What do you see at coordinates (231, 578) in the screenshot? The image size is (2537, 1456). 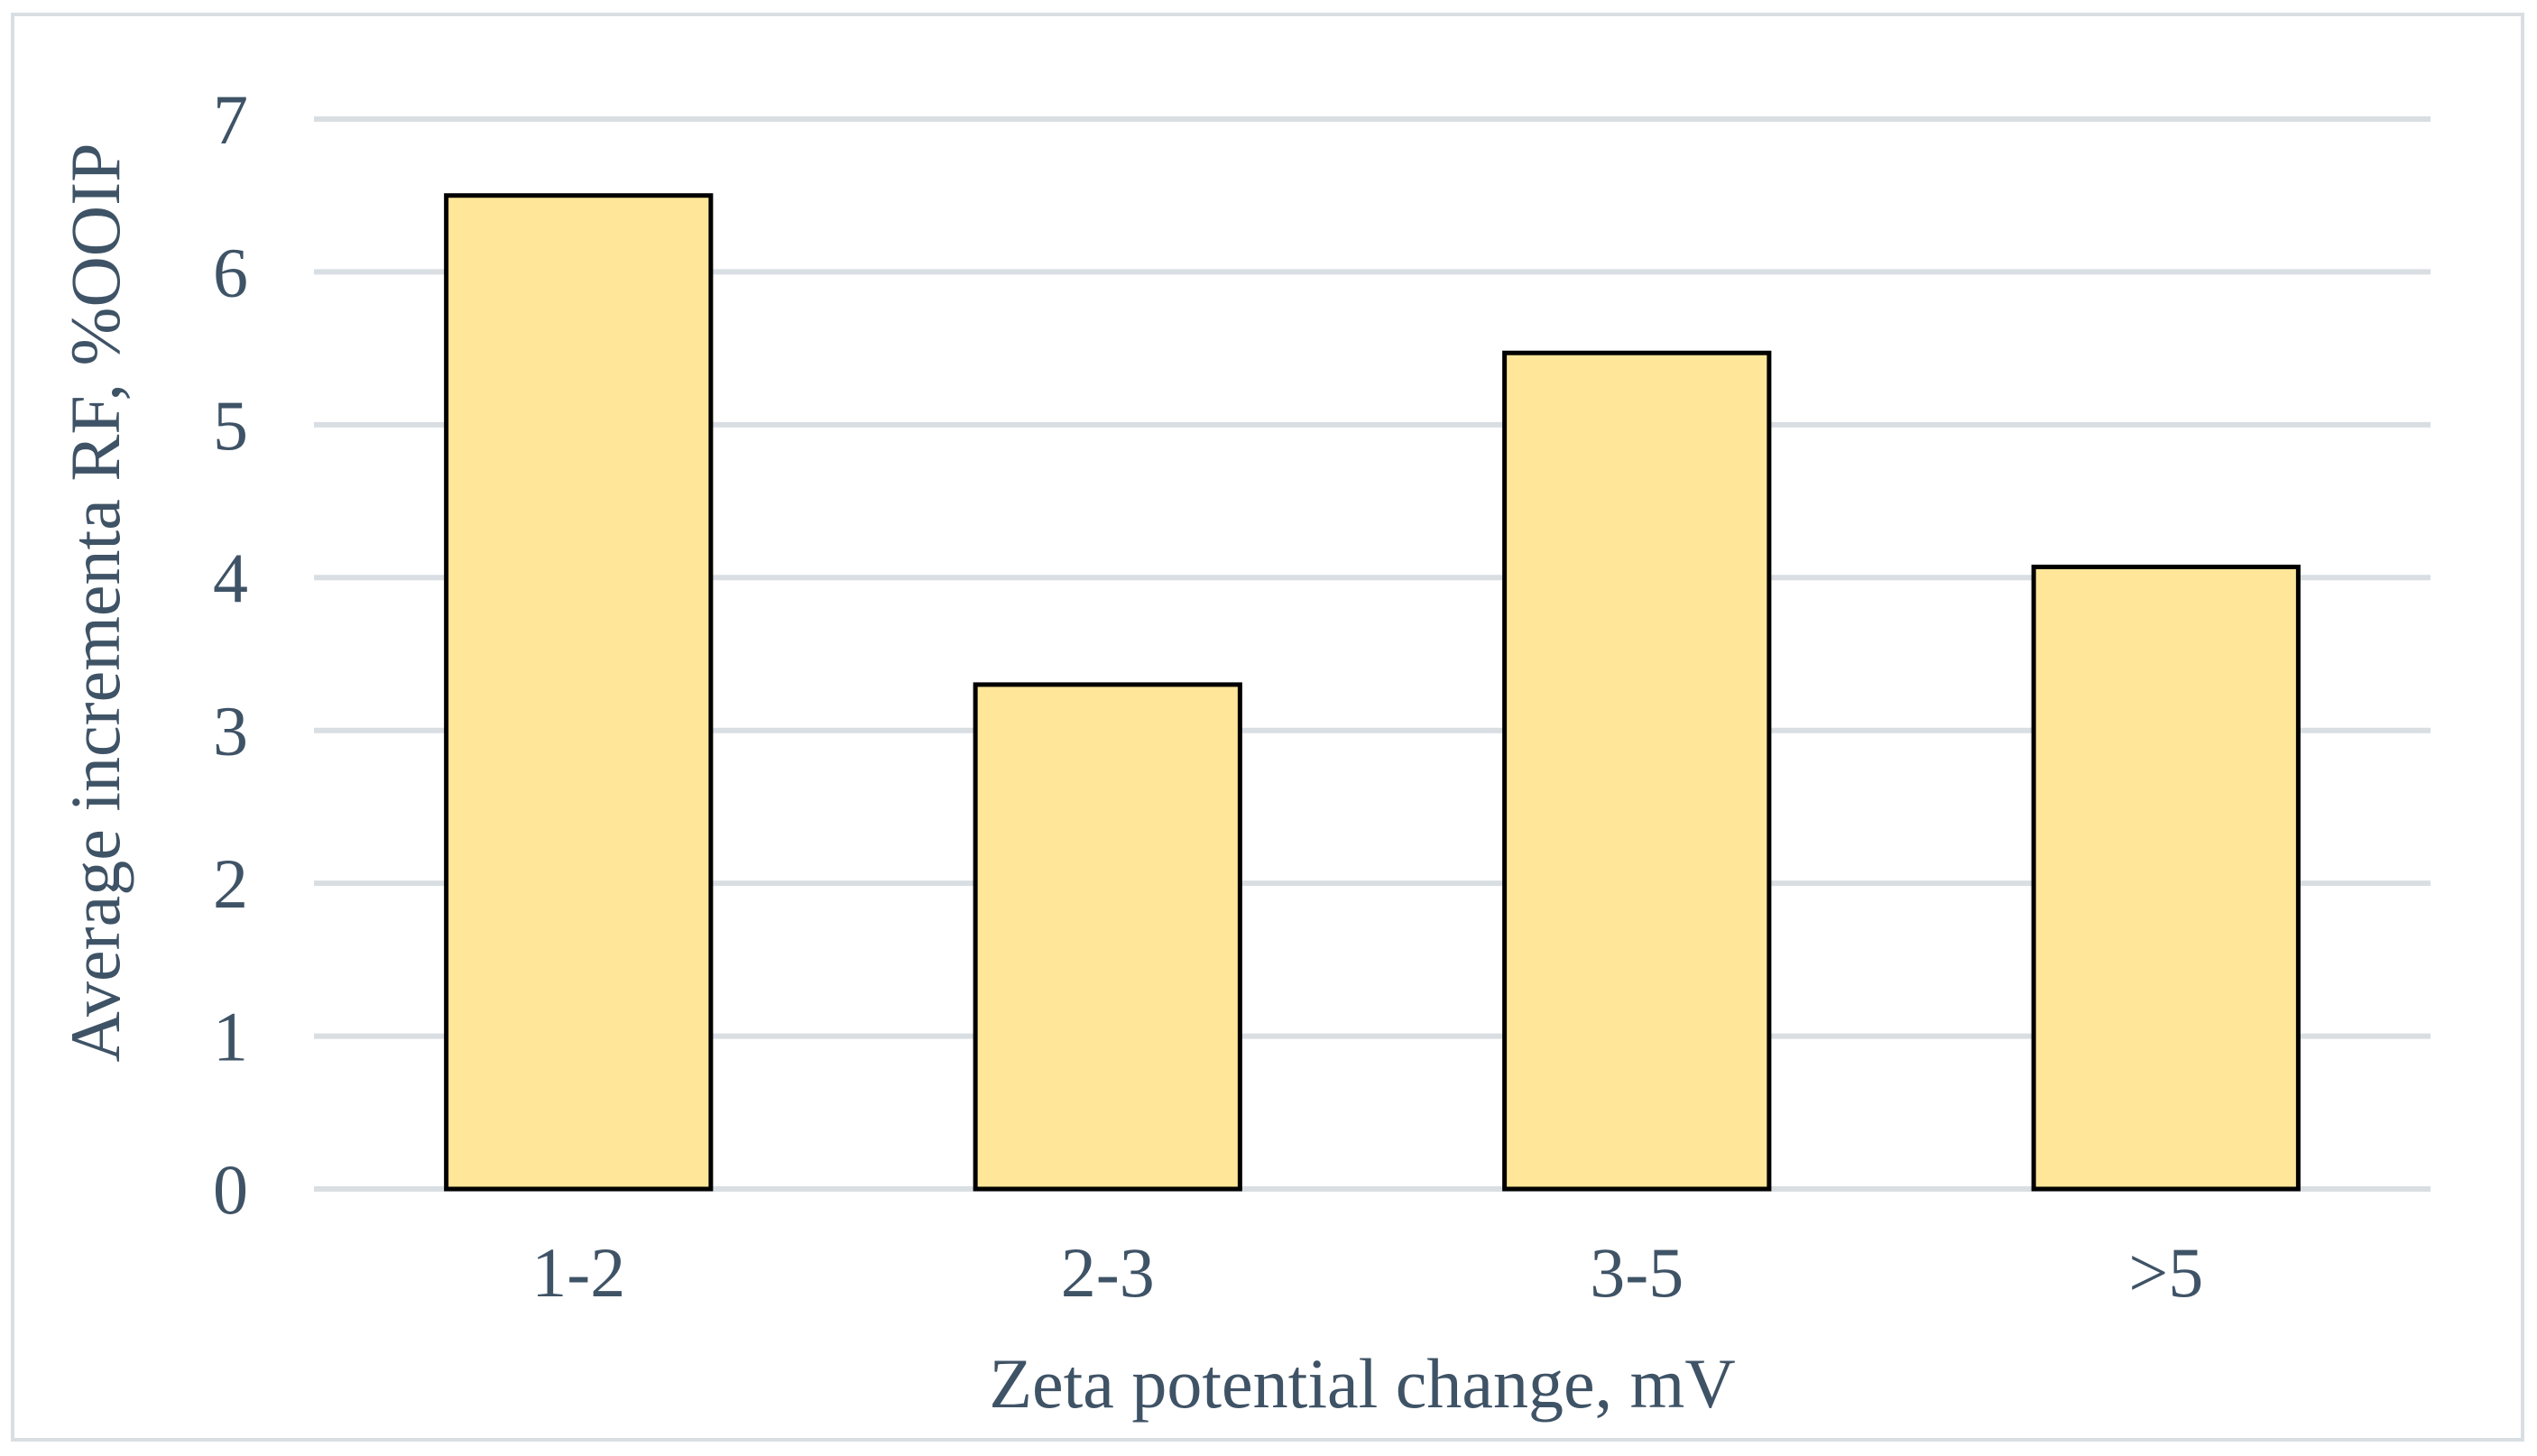 I see `y-tick-label: 4` at bounding box center [231, 578].